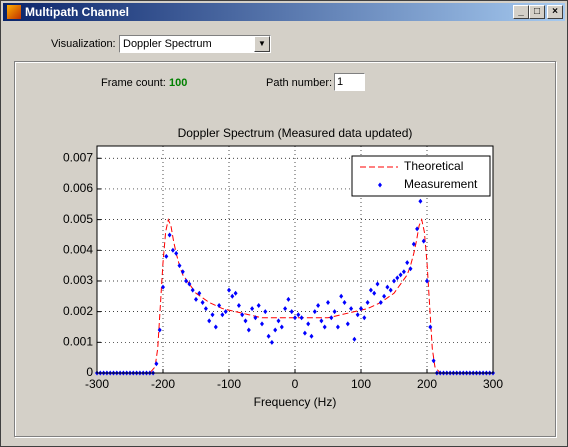  What do you see at coordinates (361, 384) in the screenshot?
I see `x-tick-label: 100` at bounding box center [361, 384].